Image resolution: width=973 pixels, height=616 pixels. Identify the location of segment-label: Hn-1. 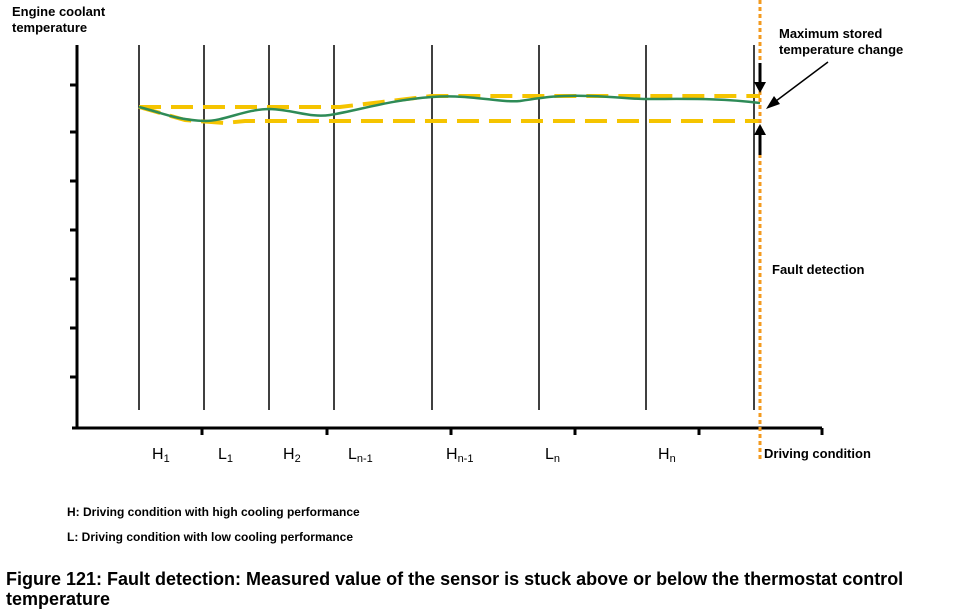
(459, 455).